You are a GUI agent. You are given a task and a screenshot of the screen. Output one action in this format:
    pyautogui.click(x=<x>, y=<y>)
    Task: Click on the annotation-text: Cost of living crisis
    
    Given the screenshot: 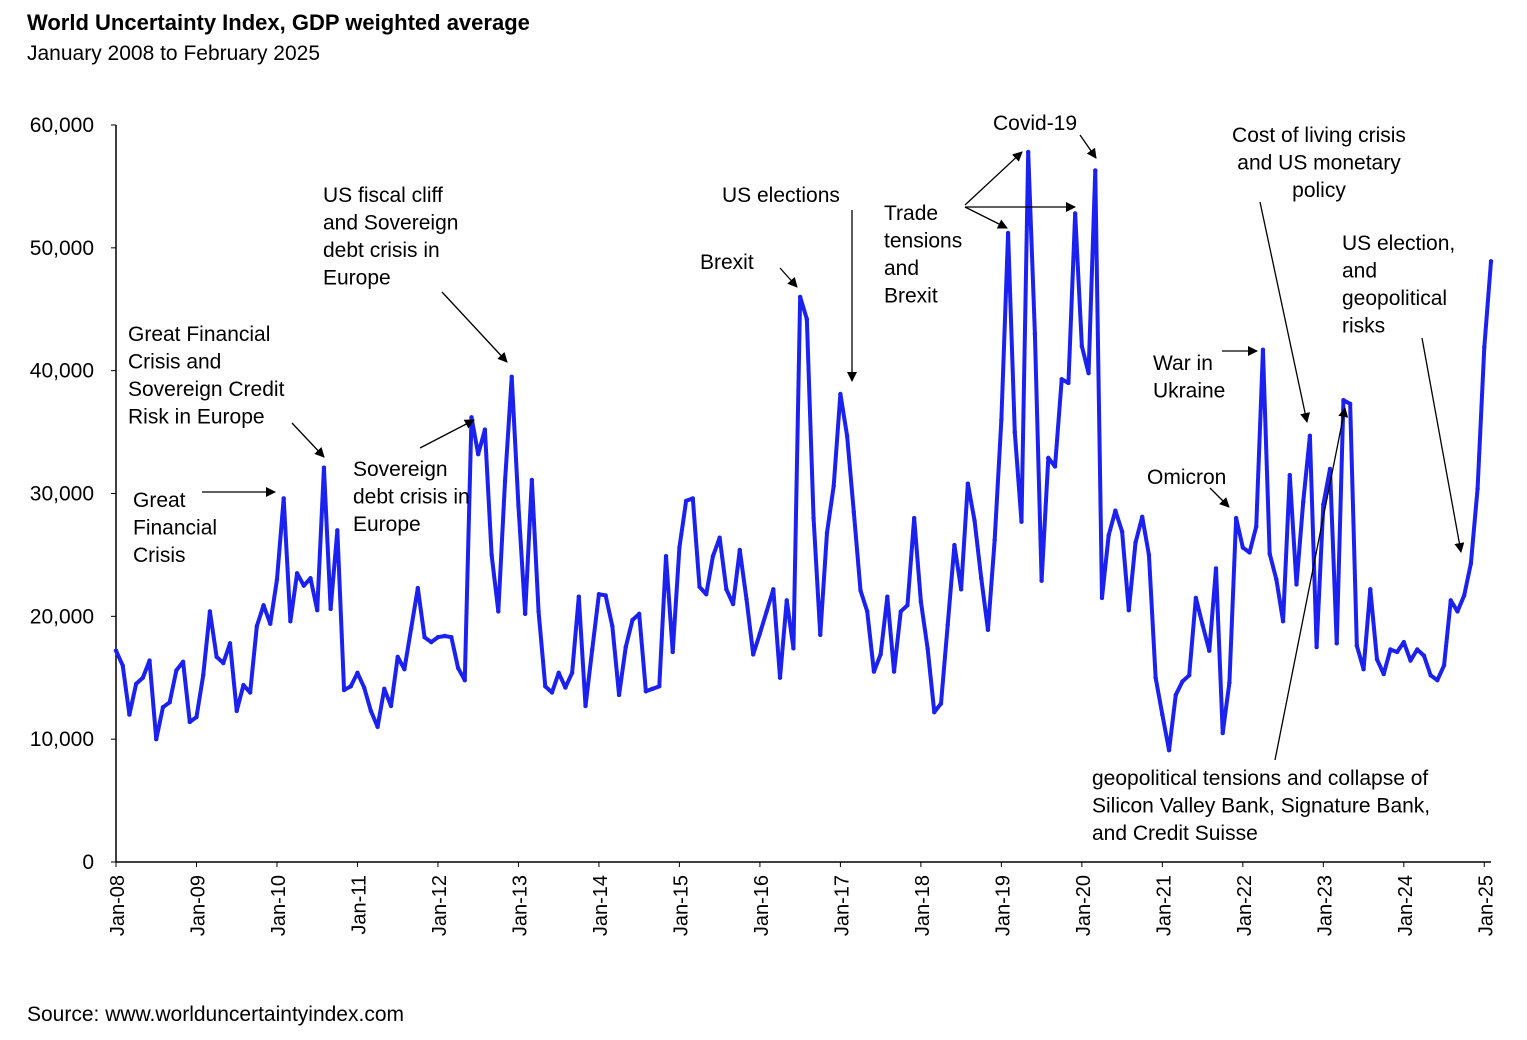 What is the action you would take?
    pyautogui.click(x=1319, y=135)
    